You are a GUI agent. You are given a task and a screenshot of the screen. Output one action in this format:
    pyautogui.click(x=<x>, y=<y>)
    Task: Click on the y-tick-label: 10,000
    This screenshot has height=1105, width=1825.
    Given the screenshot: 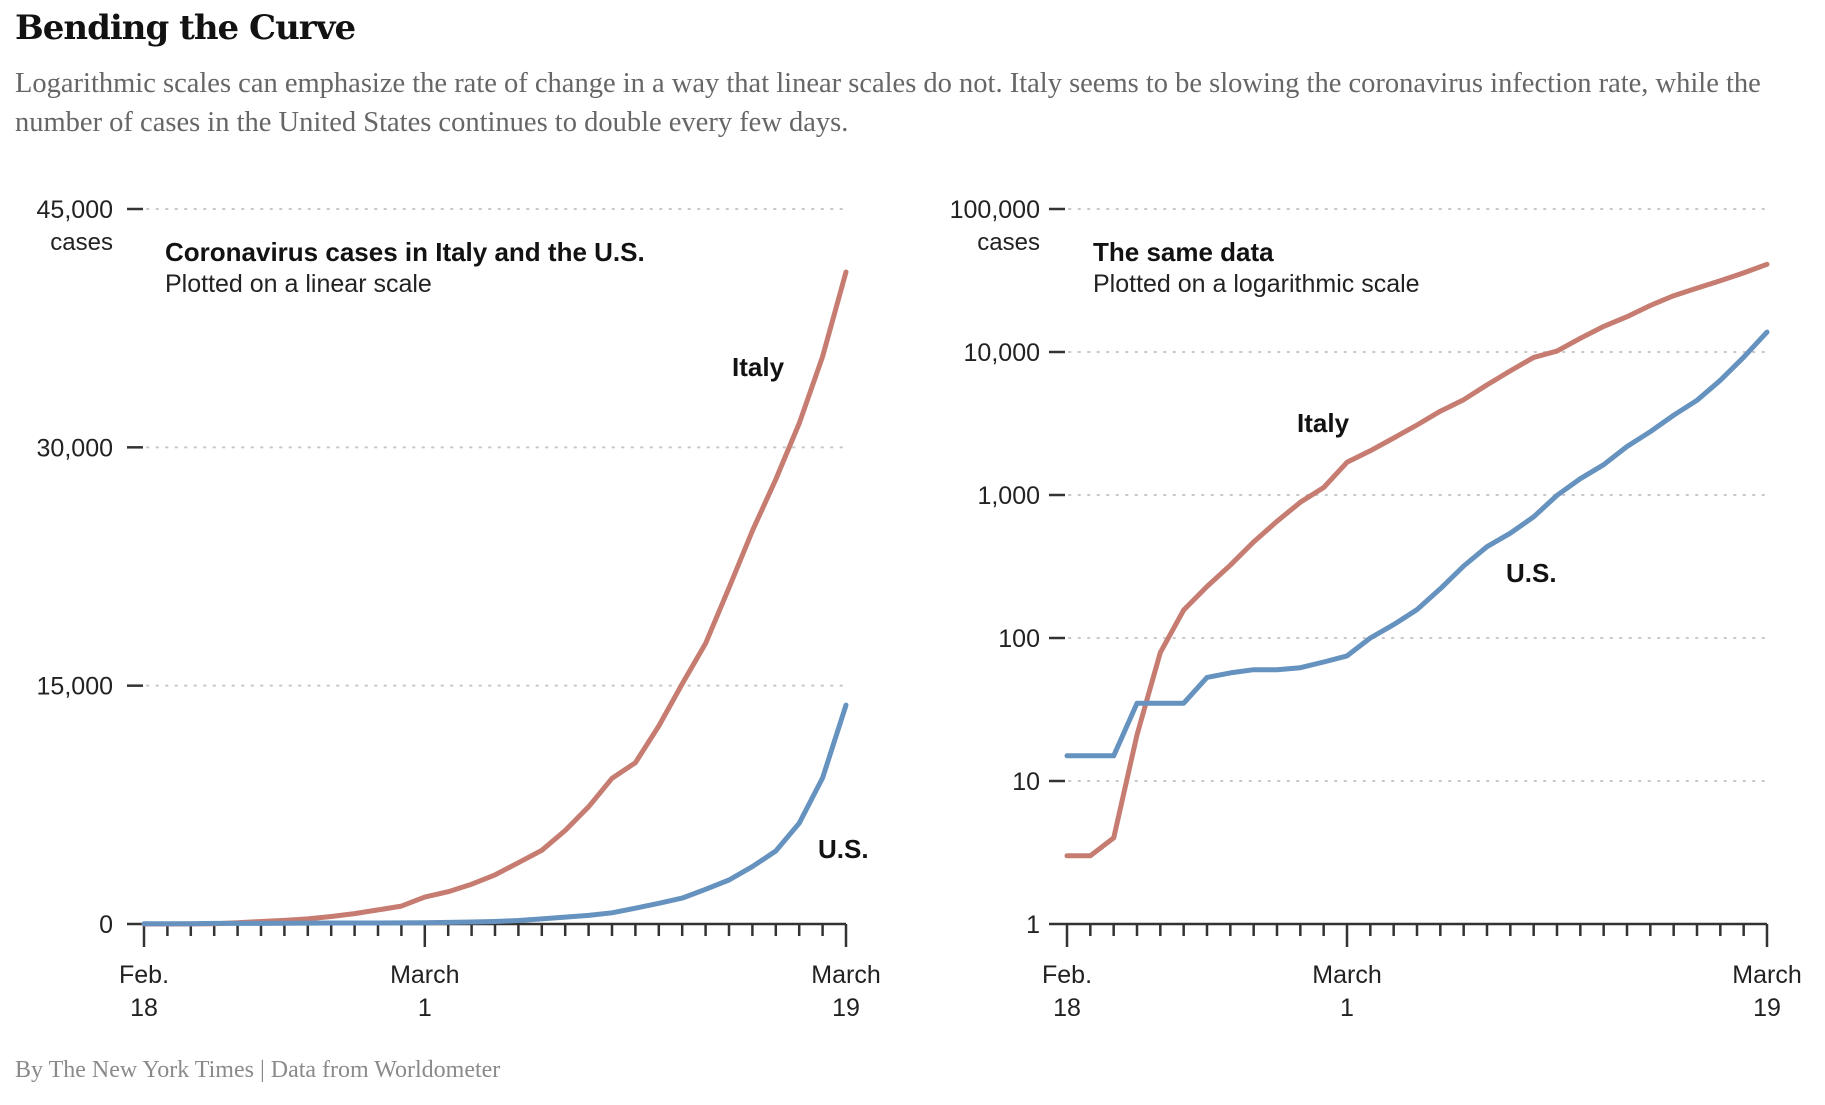 What is the action you would take?
    pyautogui.click(x=1002, y=353)
    